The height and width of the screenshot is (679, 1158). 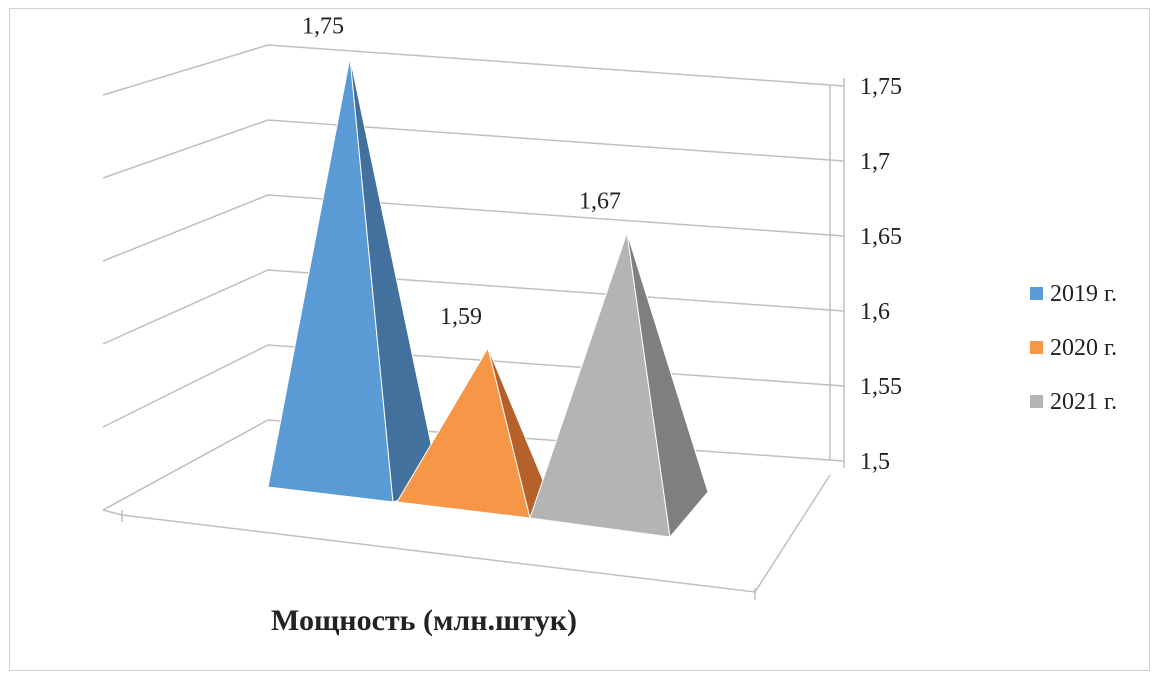 I want to click on legend-label: 2019 г., so click(x=1083, y=294).